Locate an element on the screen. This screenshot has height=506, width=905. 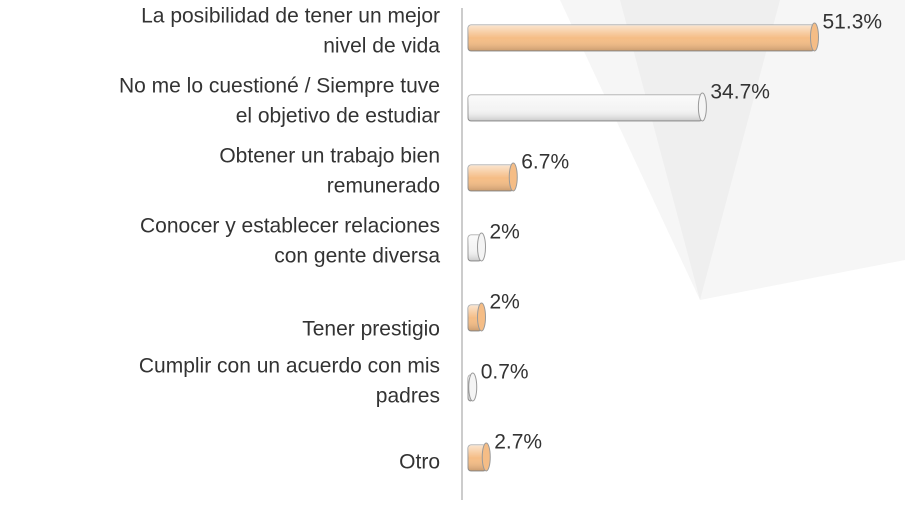
category-label: Conocer y establecer relaciones is located at coordinates (290, 226).